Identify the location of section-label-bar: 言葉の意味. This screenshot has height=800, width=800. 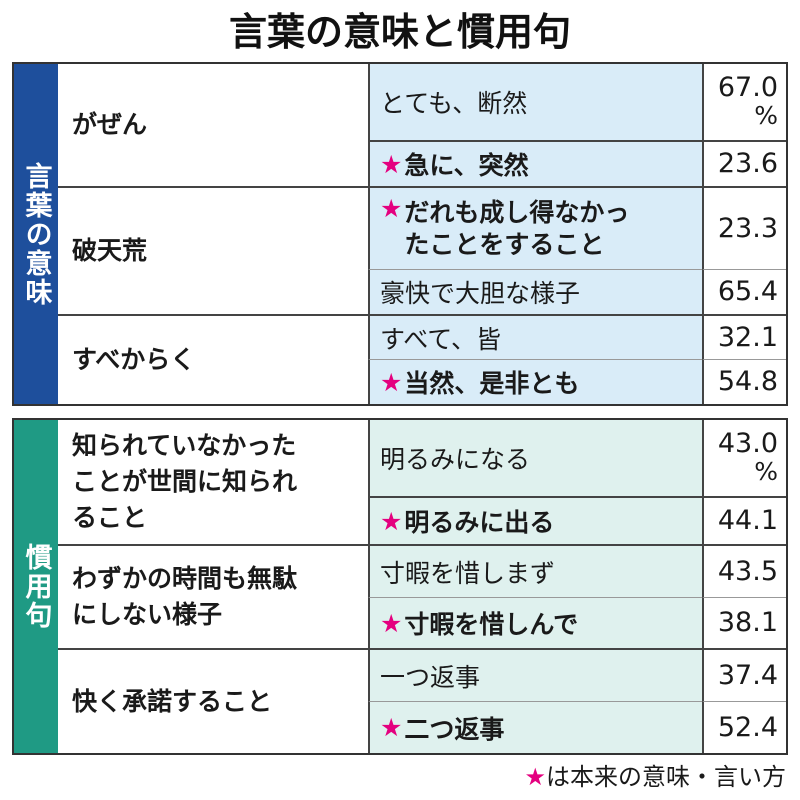
(36, 234).